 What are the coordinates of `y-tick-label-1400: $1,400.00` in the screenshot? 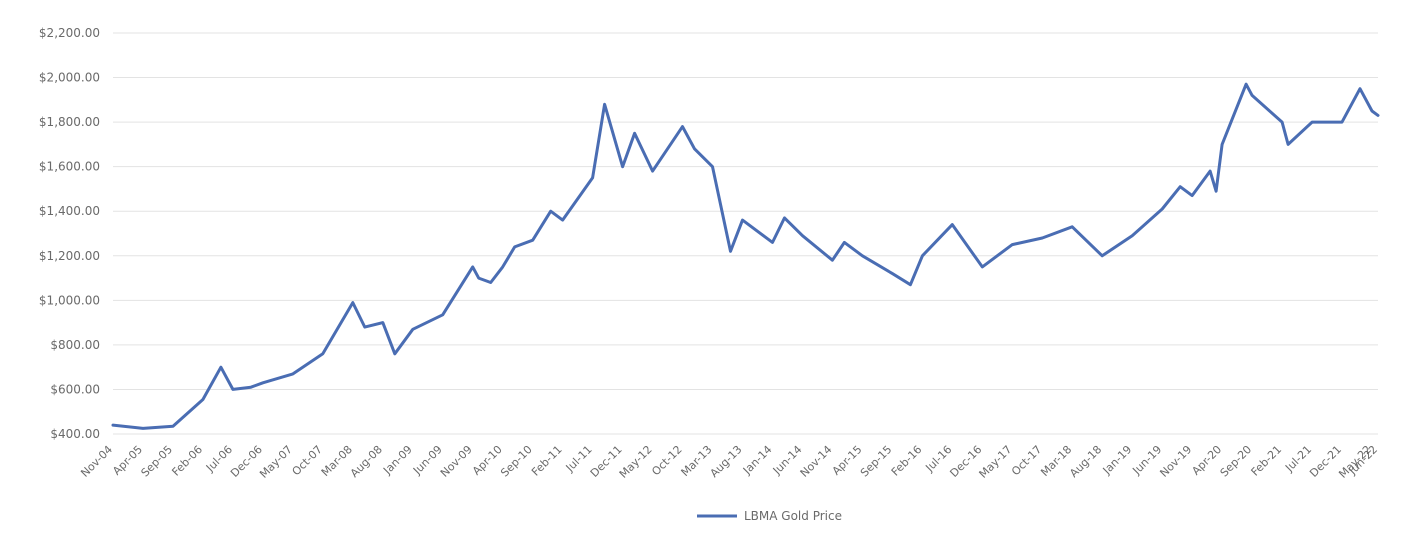 It's located at (69, 211).